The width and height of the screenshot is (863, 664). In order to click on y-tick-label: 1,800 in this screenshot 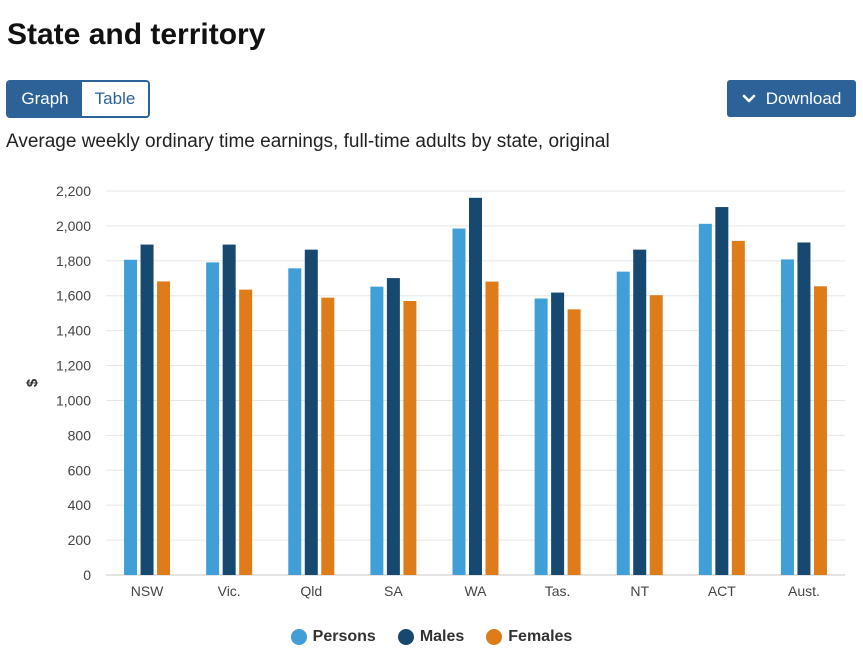, I will do `click(73, 261)`.